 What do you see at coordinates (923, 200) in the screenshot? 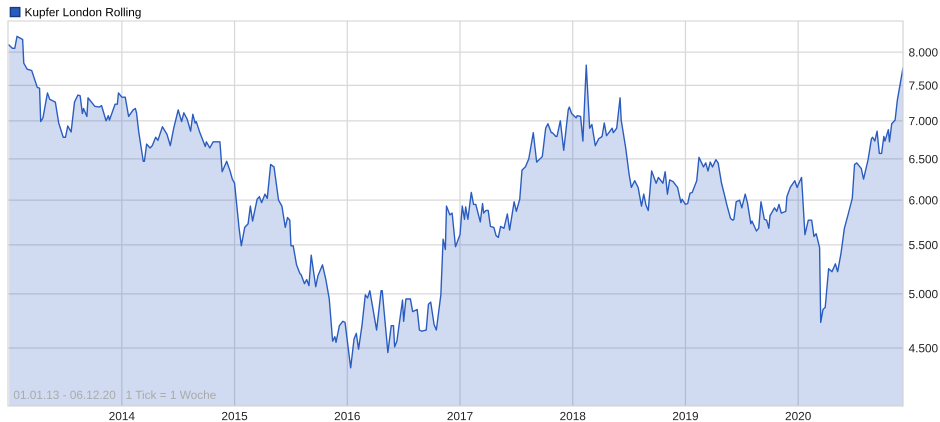
I see `y-tick-label: 6.000` at bounding box center [923, 200].